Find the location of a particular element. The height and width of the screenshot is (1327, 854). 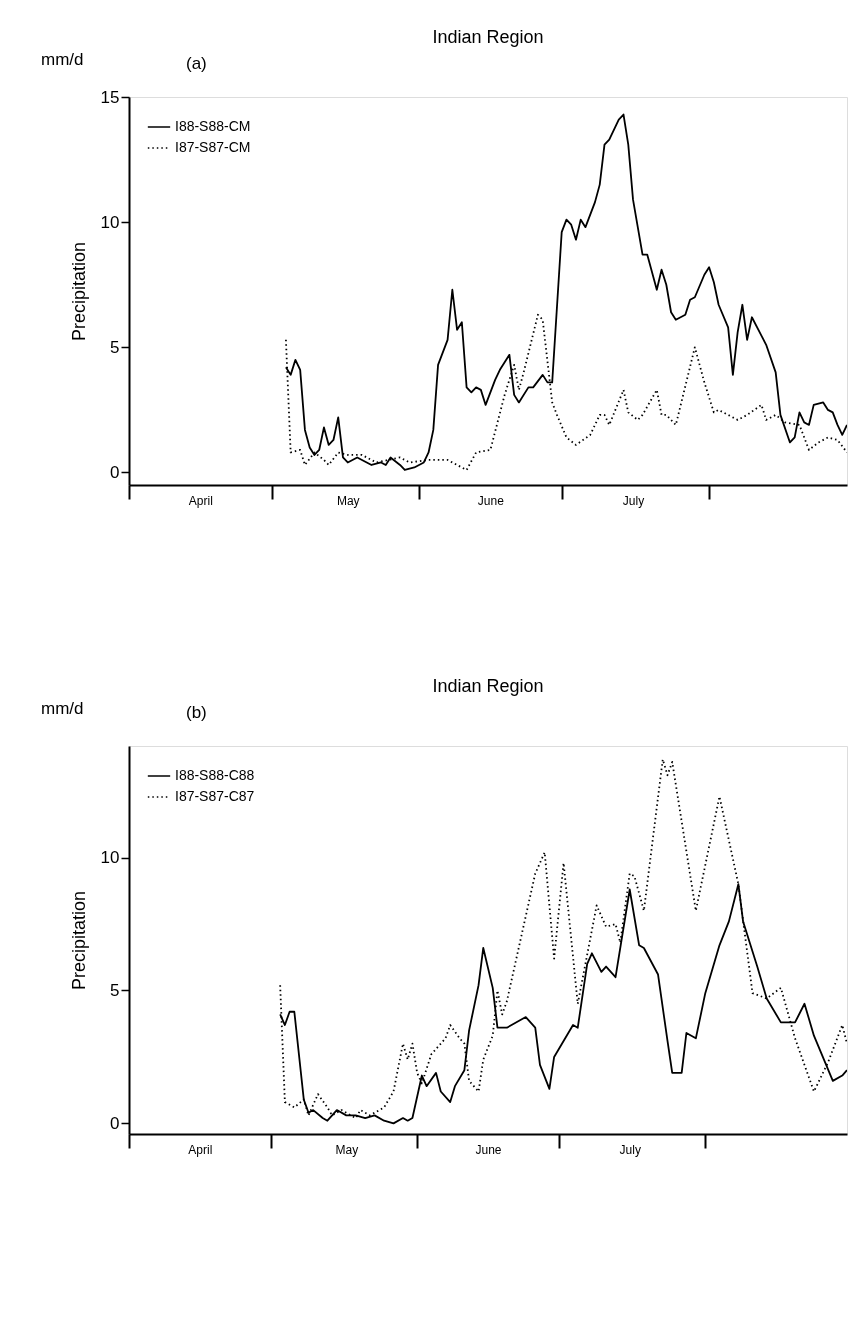

text: (a) is located at coordinates (196, 63).